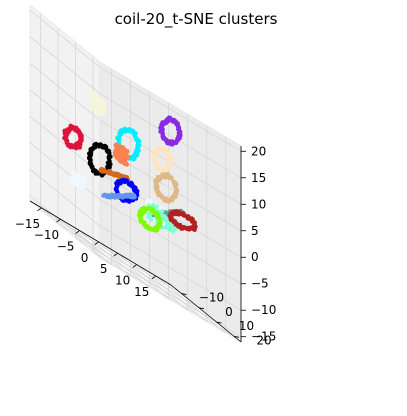 The height and width of the screenshot is (416, 407). What do you see at coordinates (263, 340) in the screenshot?
I see `y-tick-label: 20` at bounding box center [263, 340].